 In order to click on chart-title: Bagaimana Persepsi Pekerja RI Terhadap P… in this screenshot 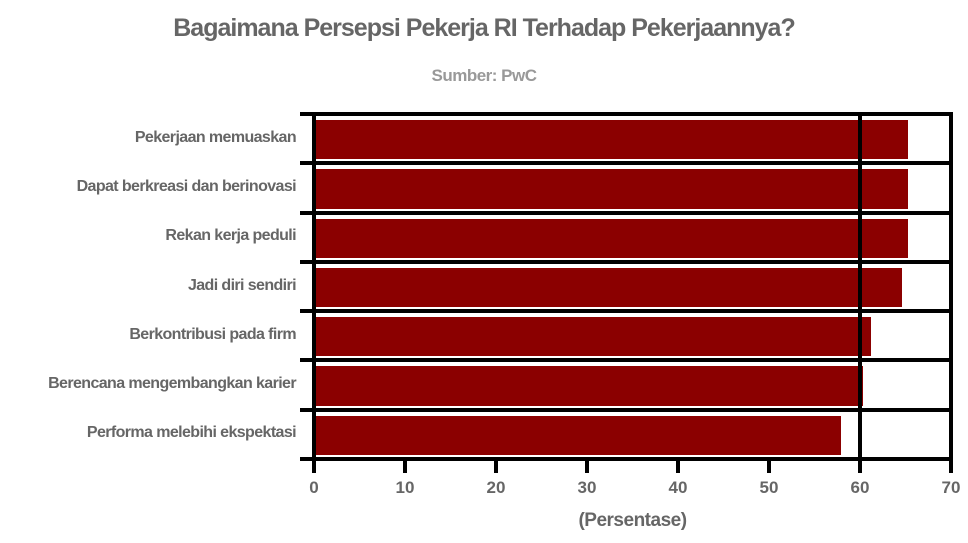, I will do `click(484, 28)`.